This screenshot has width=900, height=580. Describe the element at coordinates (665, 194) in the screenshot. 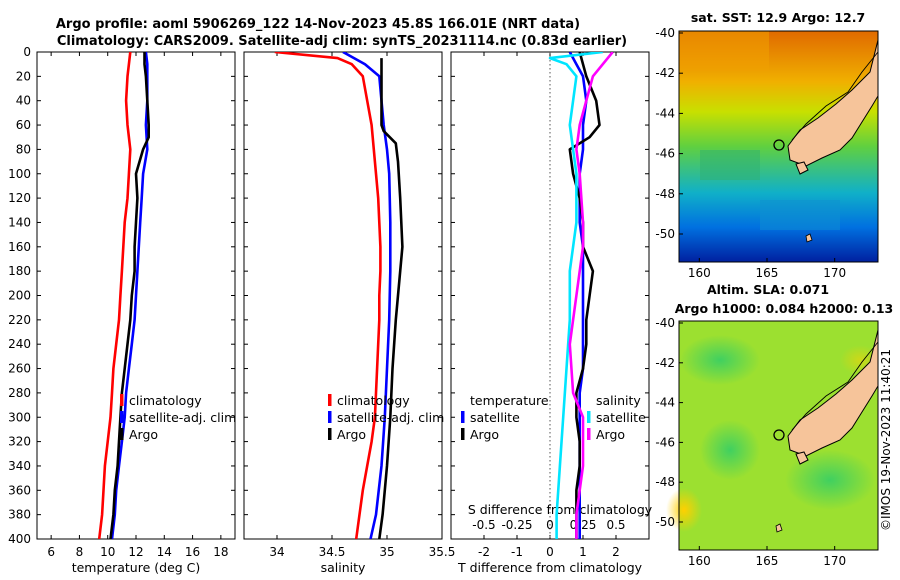

I see `sst-lat-tick-label: -48` at that location.